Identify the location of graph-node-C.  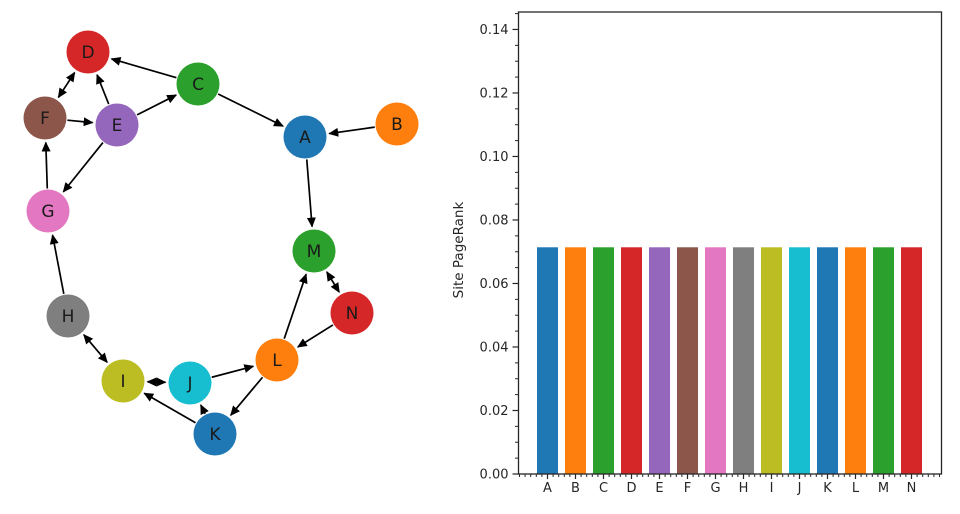
(198, 84).